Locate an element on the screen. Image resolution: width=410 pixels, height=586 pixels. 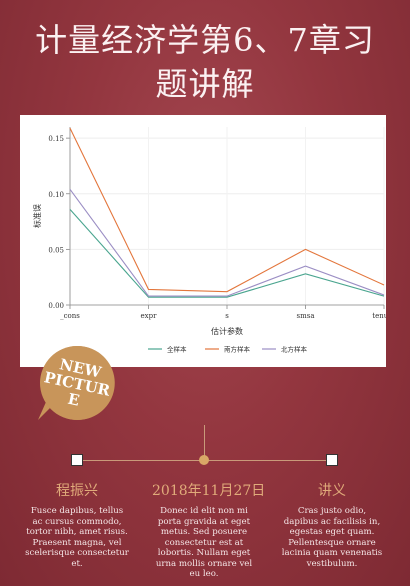
x-tick-label: s is located at coordinates (227, 316).